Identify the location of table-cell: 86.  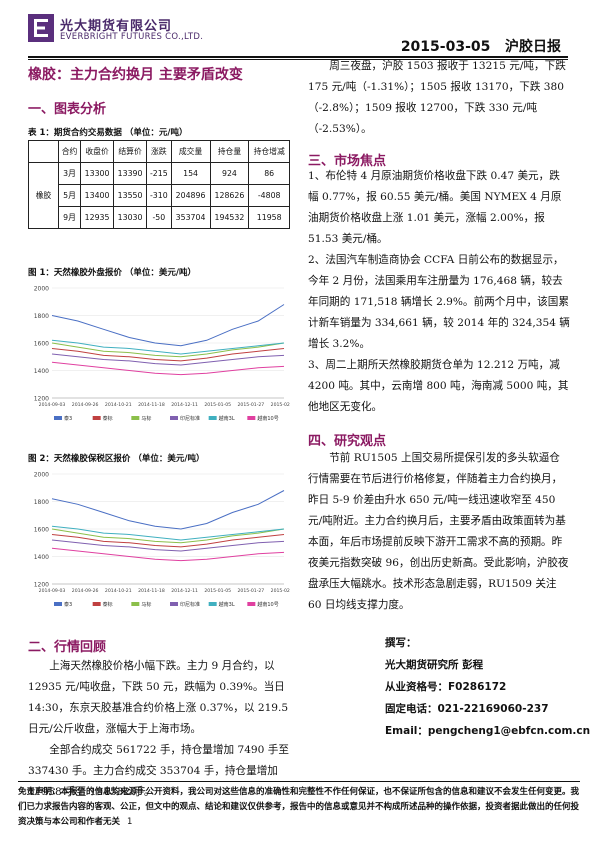
(269, 173).